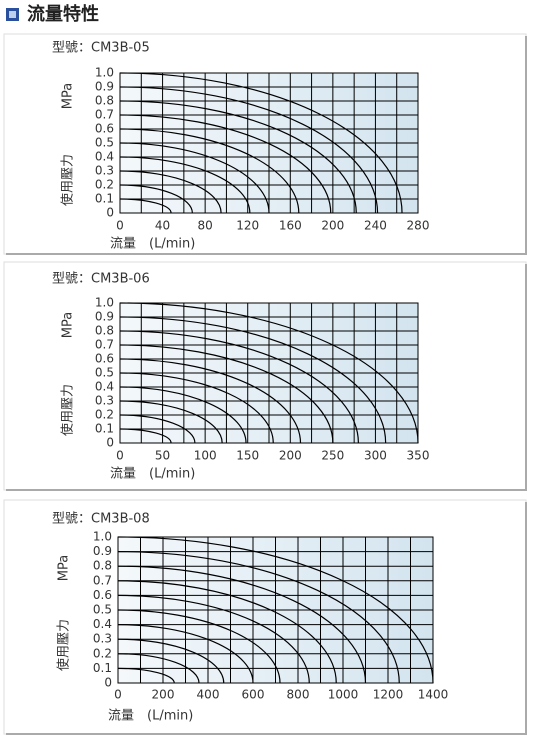 The width and height of the screenshot is (533, 741). I want to click on x-tick-label: 40, so click(162, 226).